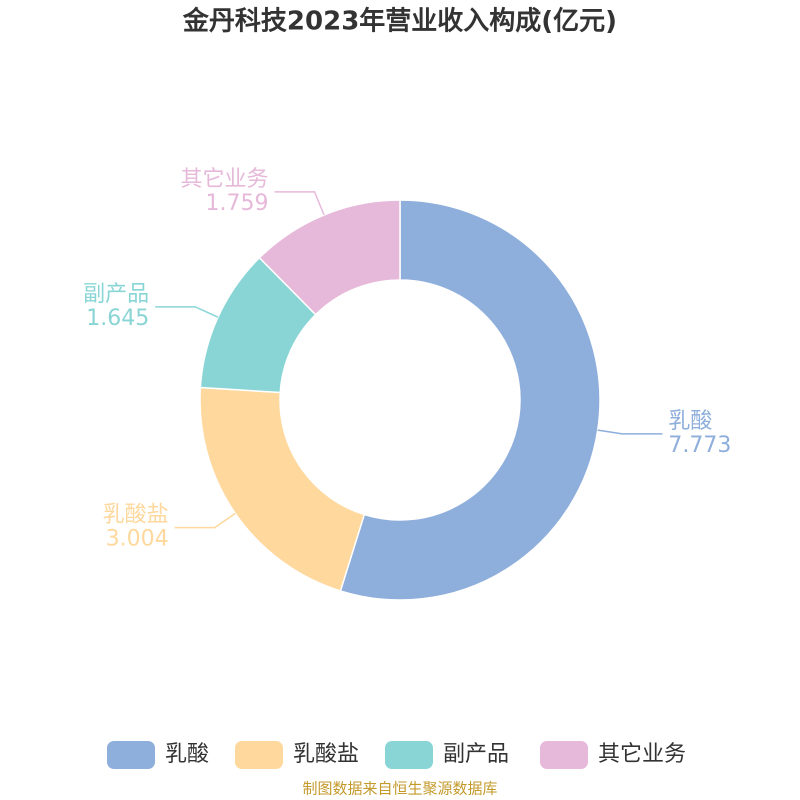 The height and width of the screenshot is (800, 800). Describe the element at coordinates (137, 539) in the screenshot. I see `value-label: 3.004` at that location.